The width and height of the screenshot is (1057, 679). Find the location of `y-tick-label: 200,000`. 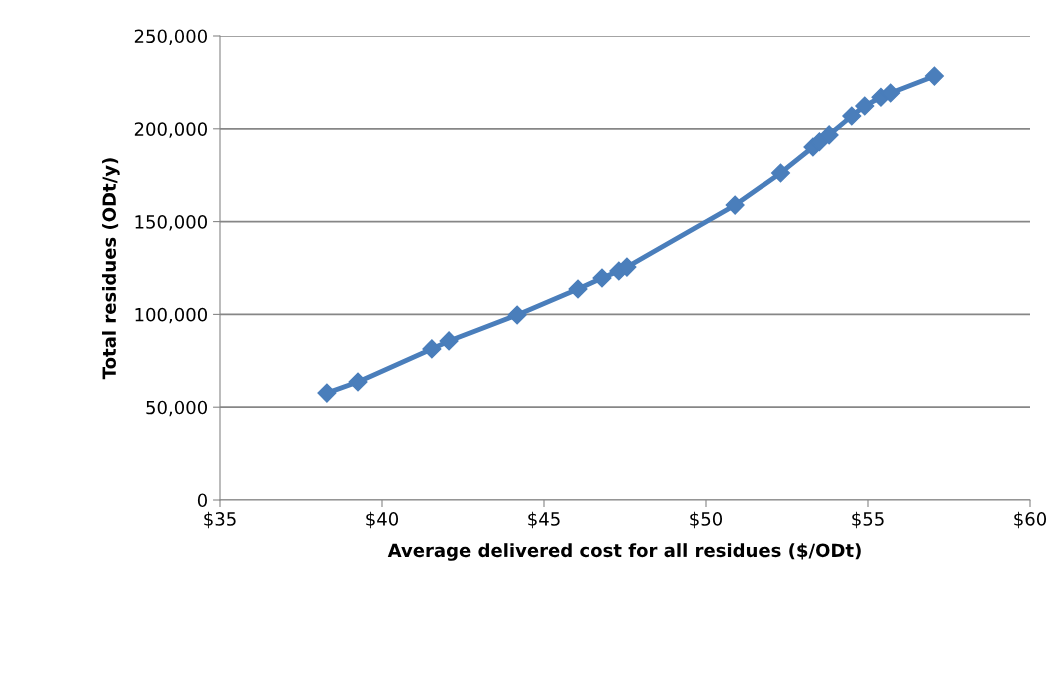

y-tick-label: 200,000 is located at coordinates (170, 130).